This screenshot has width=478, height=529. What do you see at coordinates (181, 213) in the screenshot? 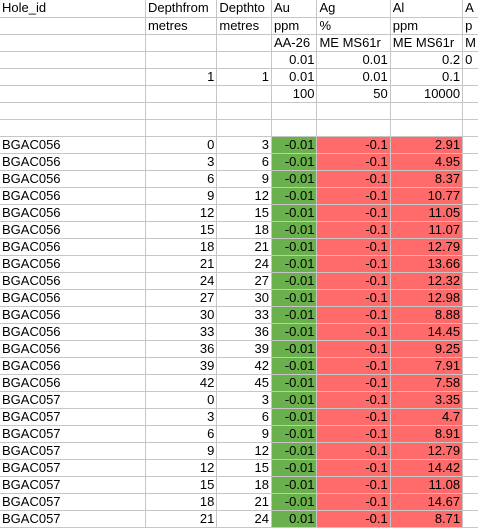
I see `table-cell: 12` at bounding box center [181, 213].